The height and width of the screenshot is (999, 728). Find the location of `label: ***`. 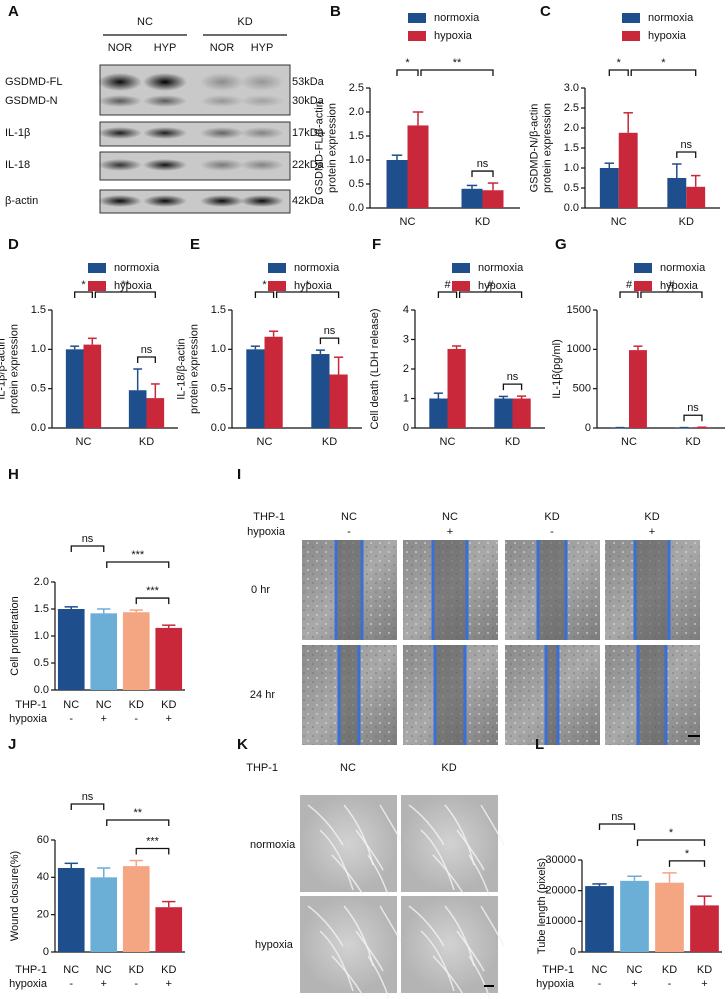

label: *** is located at coordinates (138, 555).